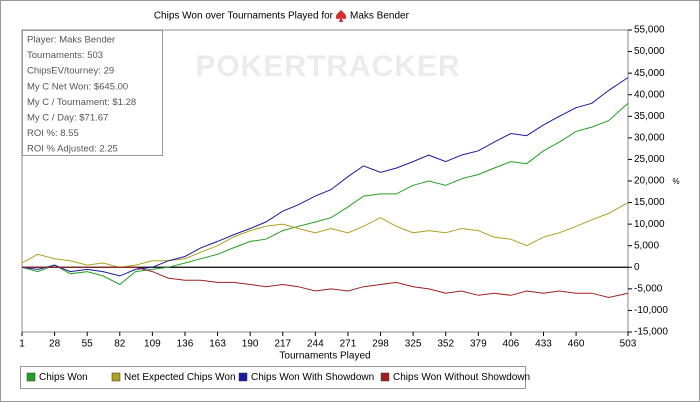  Describe the element at coordinates (341, 16) in the screenshot. I see `spade-icon` at that location.